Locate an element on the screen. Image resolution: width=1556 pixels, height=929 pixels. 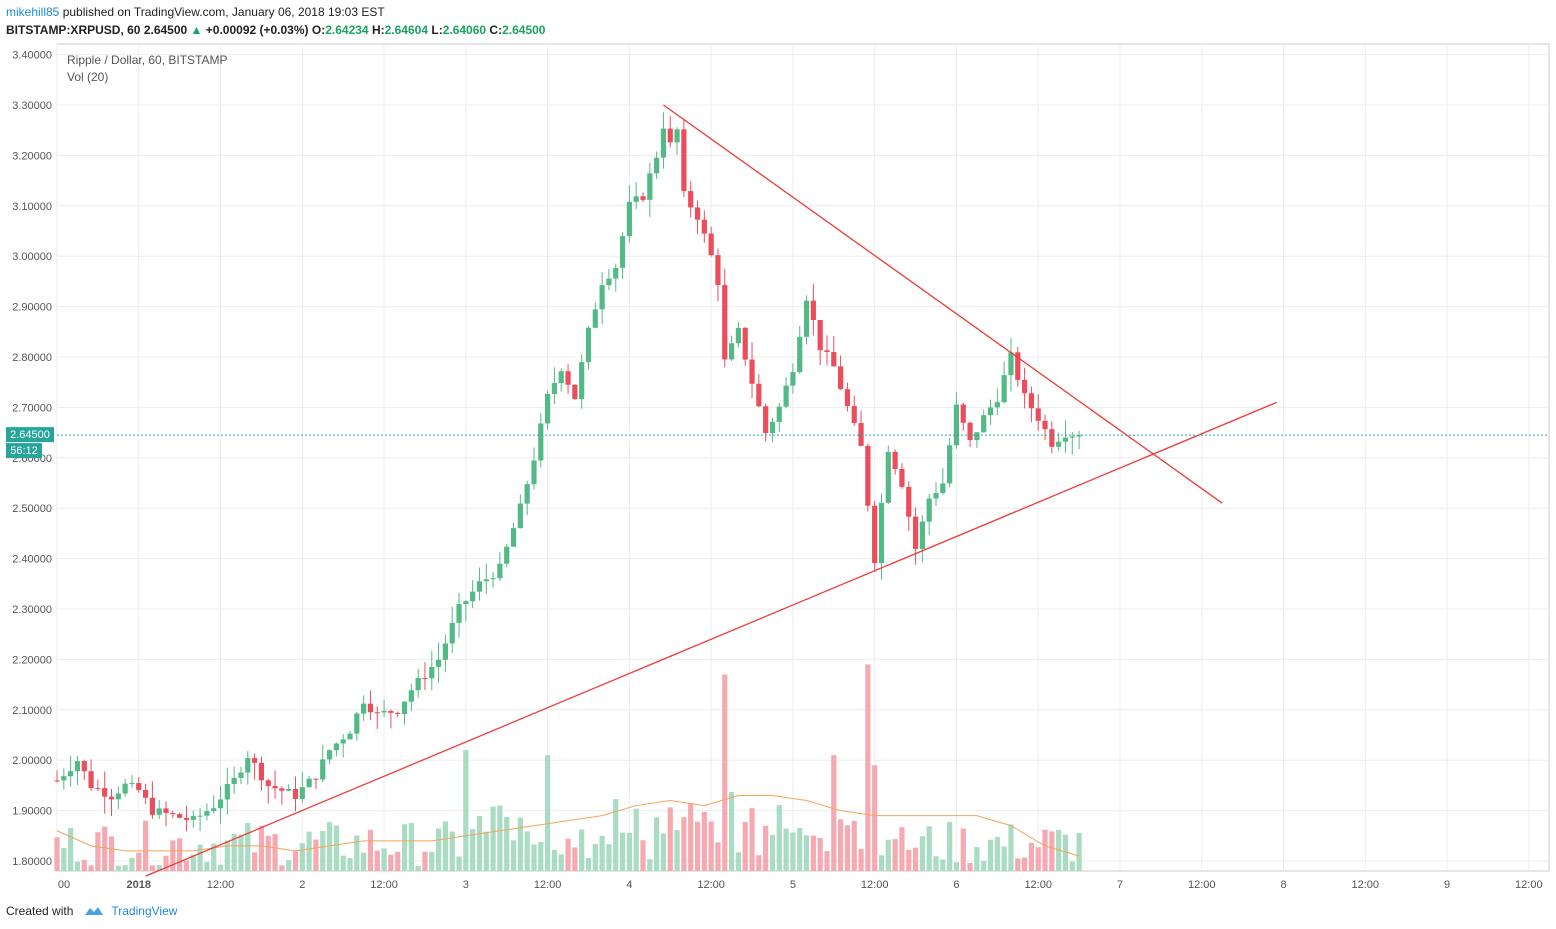
y-tick-label: 2.80000 is located at coordinates (32, 358).